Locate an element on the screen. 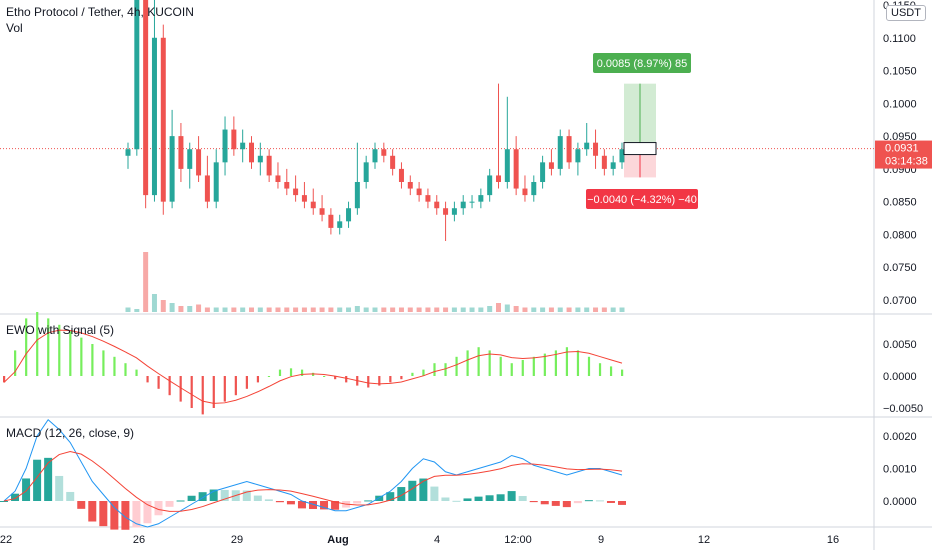 This screenshot has width=932, height=550. macd-line is located at coordinates (313, 473).